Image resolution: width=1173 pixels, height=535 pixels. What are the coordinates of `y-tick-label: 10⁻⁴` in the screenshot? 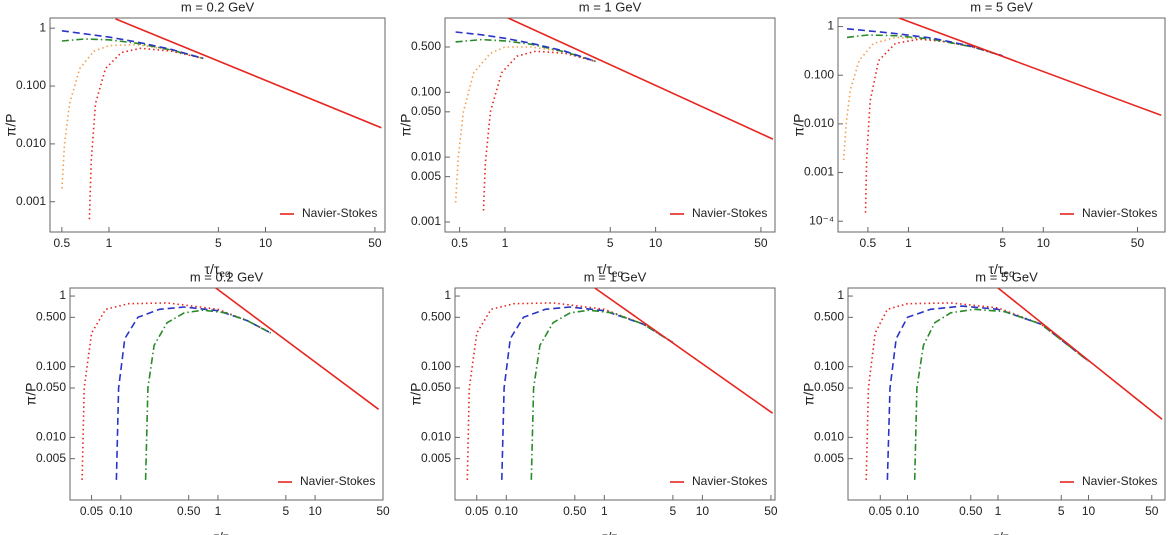 It's located at (821, 220).